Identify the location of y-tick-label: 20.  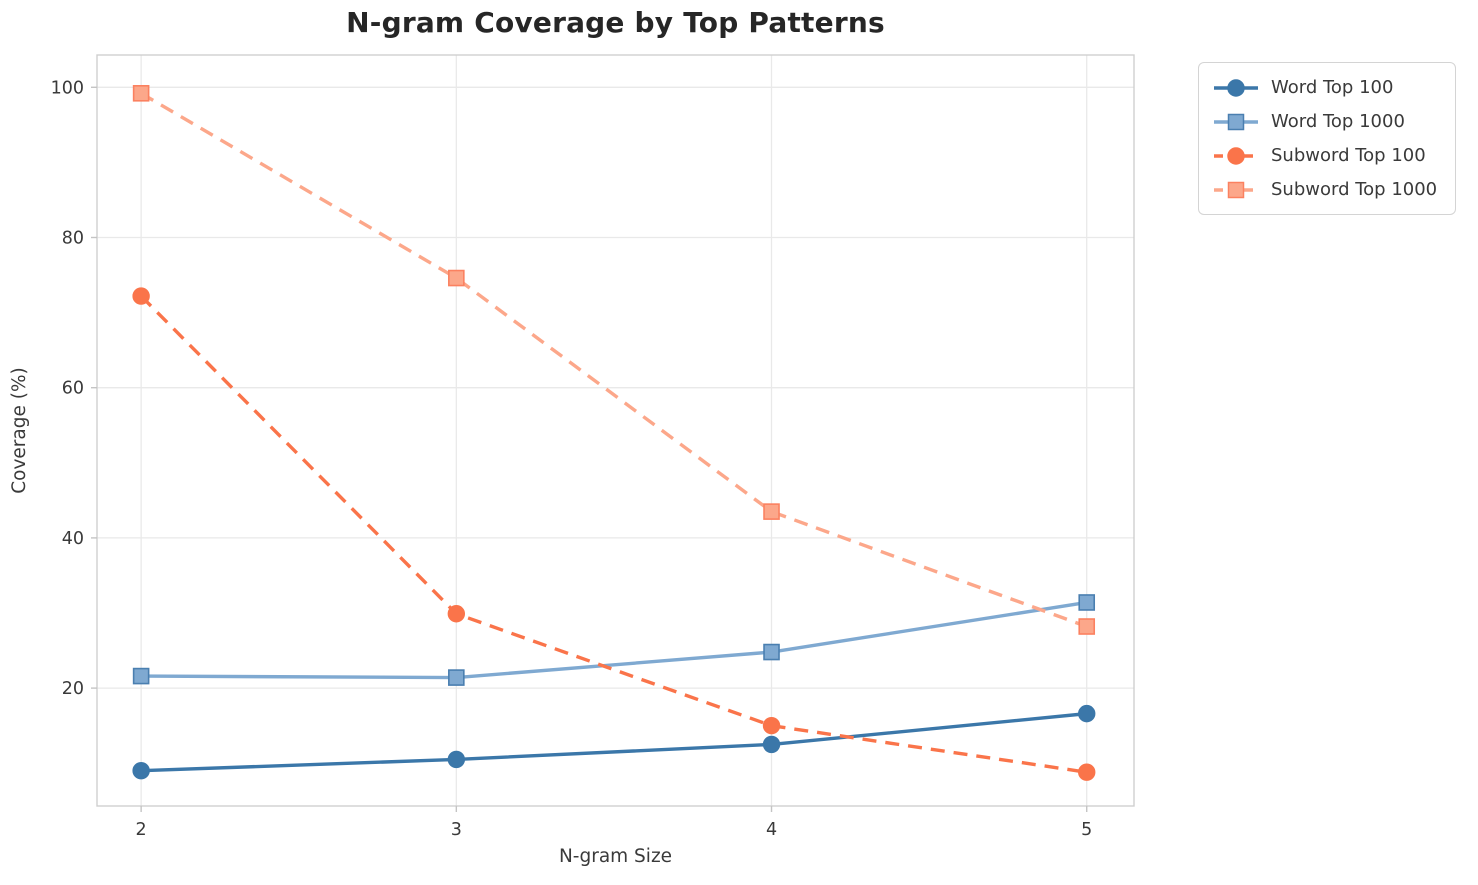
(73, 689).